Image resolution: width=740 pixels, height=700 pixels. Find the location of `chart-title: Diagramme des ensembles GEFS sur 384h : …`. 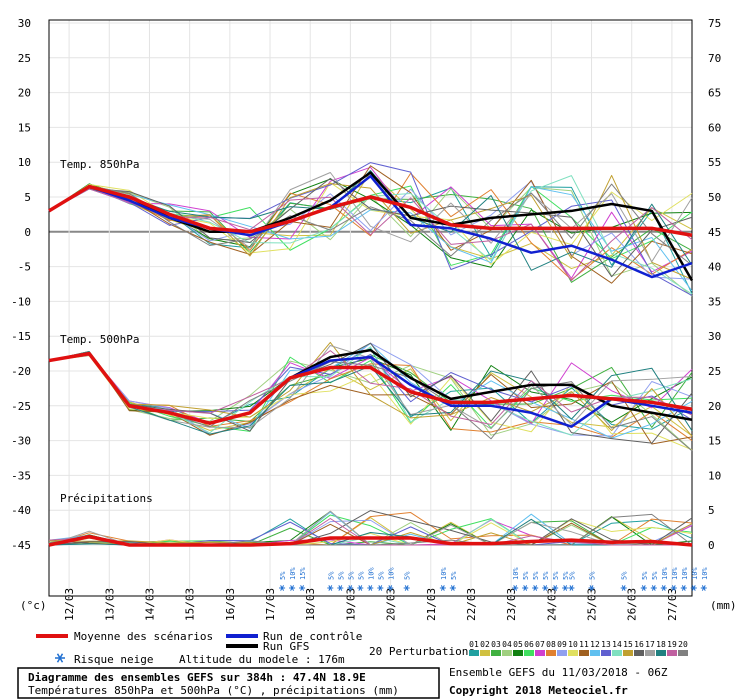

chart-title: Diagramme des ensembles GEFS sur 384h : … is located at coordinates (197, 677).